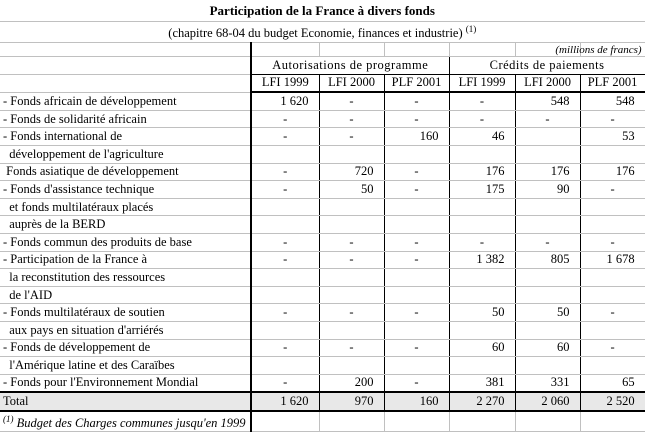  I want to click on year-header: PLF 2001, so click(612, 84).